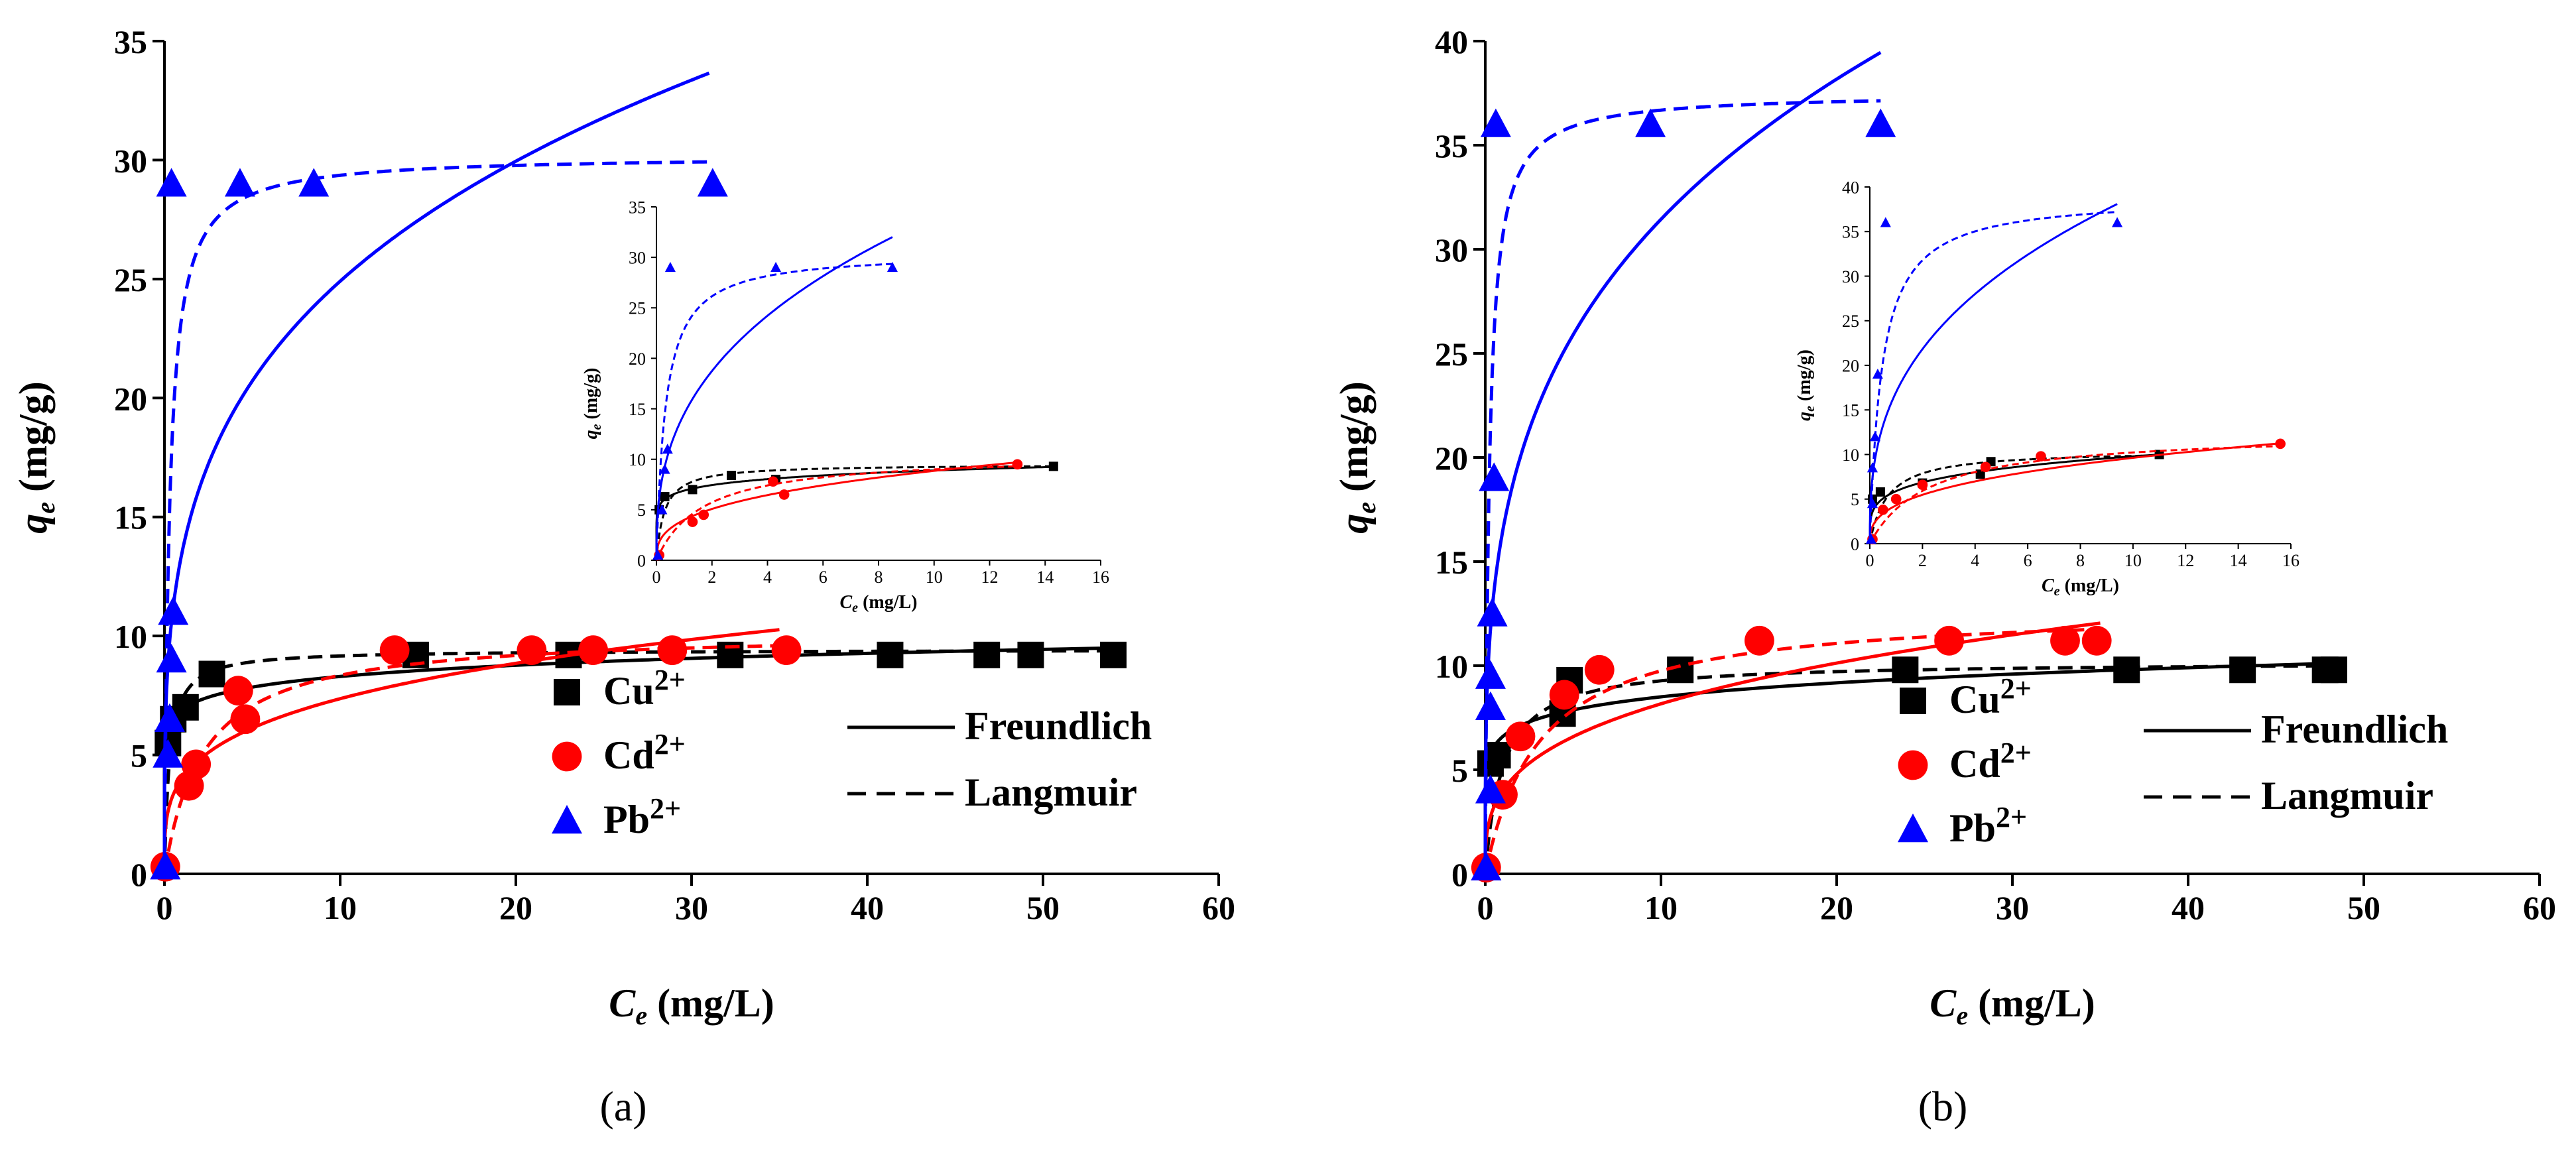 The height and width of the screenshot is (1153, 2576). I want to click on panel-label: (b), so click(1943, 1106).